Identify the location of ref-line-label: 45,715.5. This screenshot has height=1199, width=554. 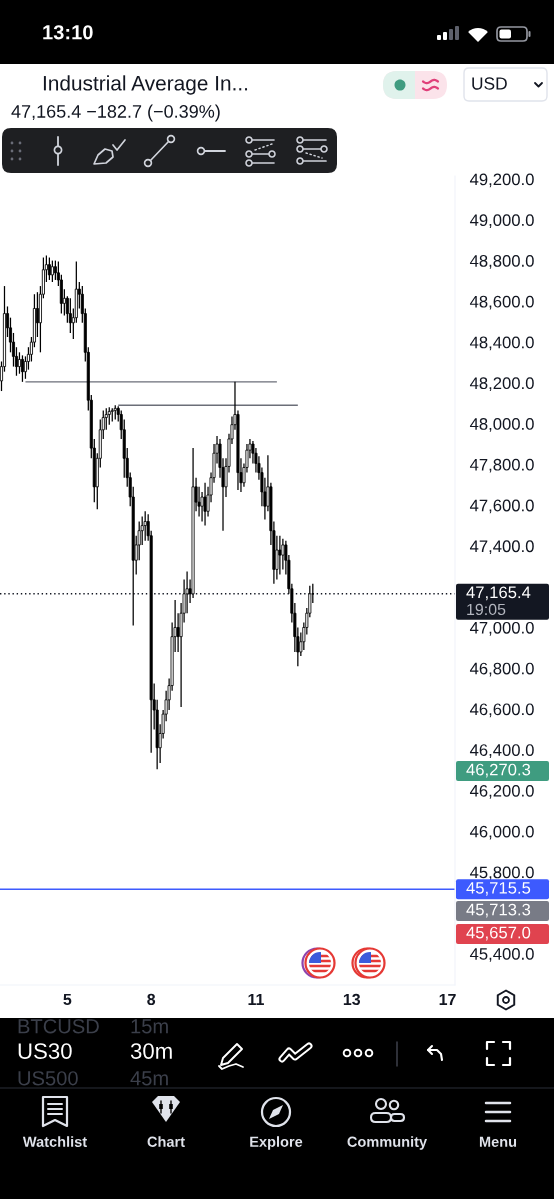
(498, 889).